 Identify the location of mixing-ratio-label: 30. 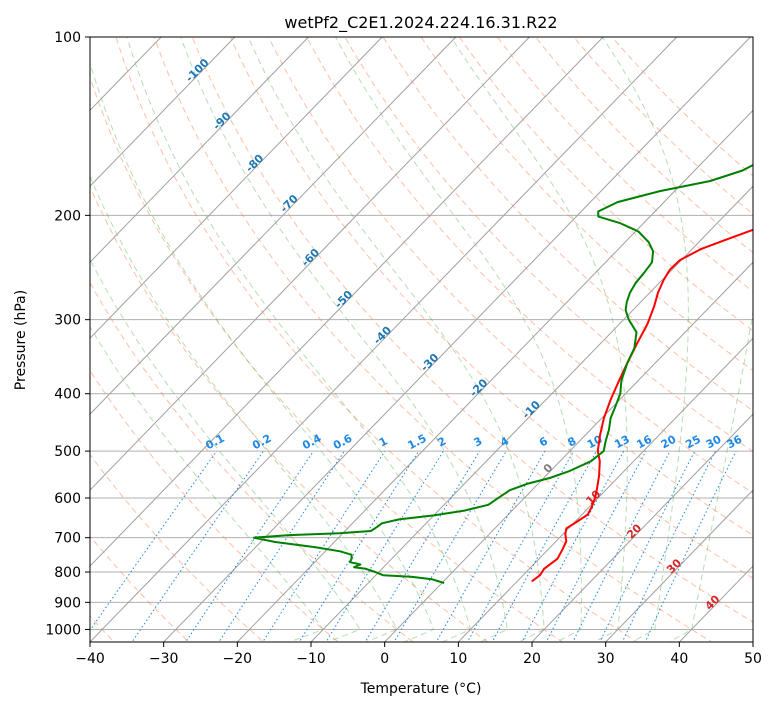
(714, 442).